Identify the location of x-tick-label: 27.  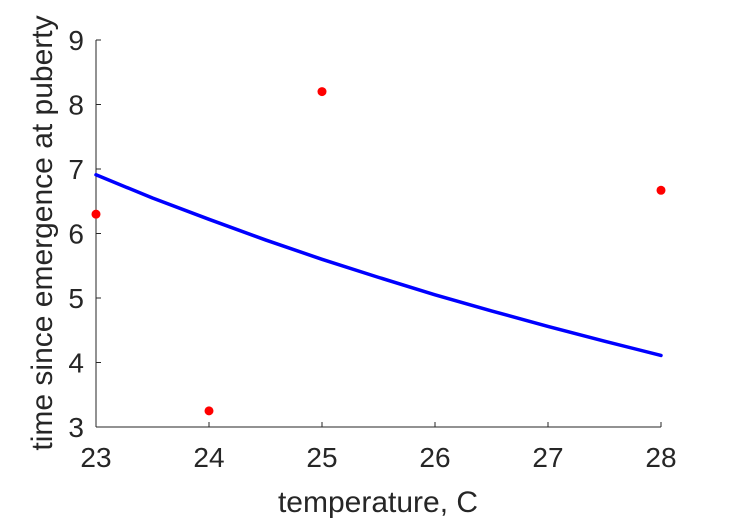
(547, 457).